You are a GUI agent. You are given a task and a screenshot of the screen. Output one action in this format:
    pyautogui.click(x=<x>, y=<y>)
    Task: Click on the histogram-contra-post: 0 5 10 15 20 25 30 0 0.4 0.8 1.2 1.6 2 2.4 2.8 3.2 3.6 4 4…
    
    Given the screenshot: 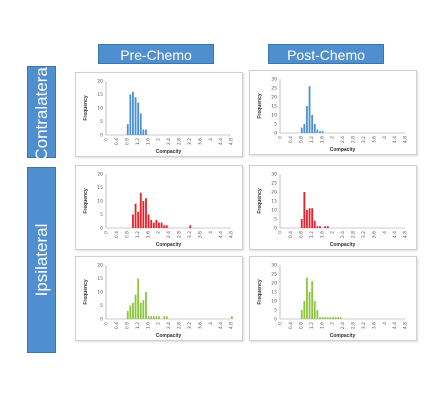 What is the action you would take?
    pyautogui.click(x=333, y=115)
    